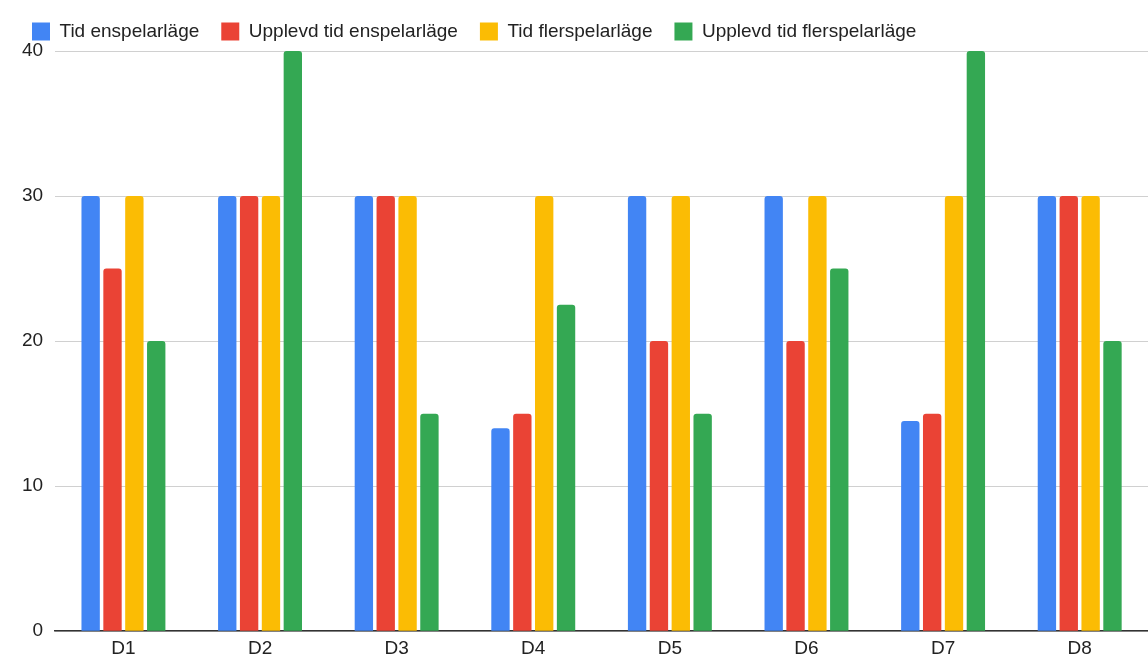 The height and width of the screenshot is (670, 1148). What do you see at coordinates (580, 30) in the screenshot?
I see `legend-label: Tid flerspelarläge` at bounding box center [580, 30].